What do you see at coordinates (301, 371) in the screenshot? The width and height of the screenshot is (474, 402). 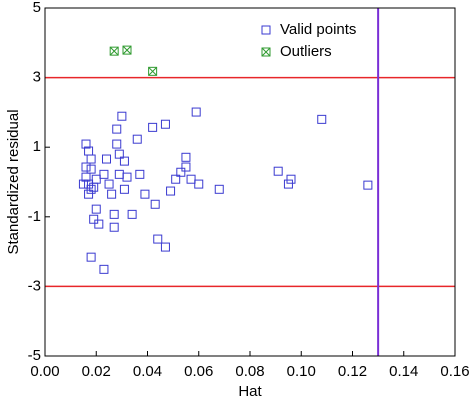 I see `x-tick-label: 0.10` at bounding box center [301, 371].